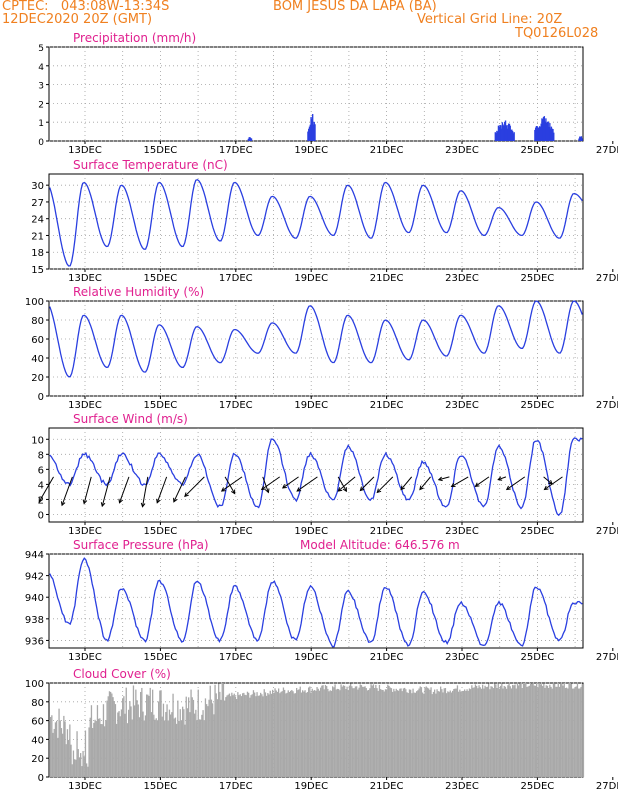 This screenshot has height=800, width=618. What do you see at coordinates (41, 515) in the screenshot?
I see `y-tick-label: 0` at bounding box center [41, 515].